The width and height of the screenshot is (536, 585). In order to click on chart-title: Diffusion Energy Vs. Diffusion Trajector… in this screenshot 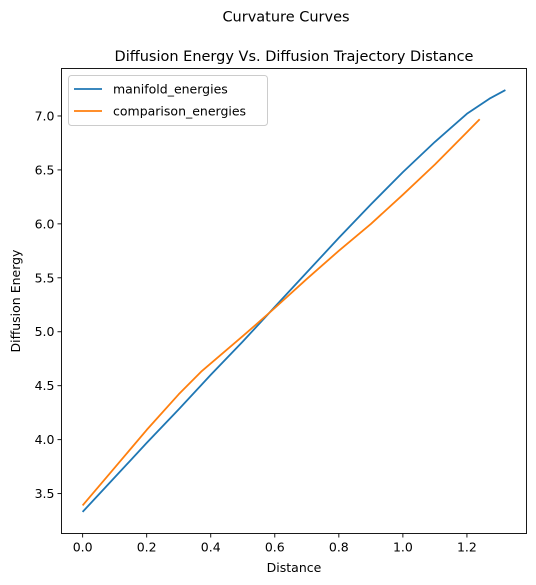, I will do `click(294, 57)`.